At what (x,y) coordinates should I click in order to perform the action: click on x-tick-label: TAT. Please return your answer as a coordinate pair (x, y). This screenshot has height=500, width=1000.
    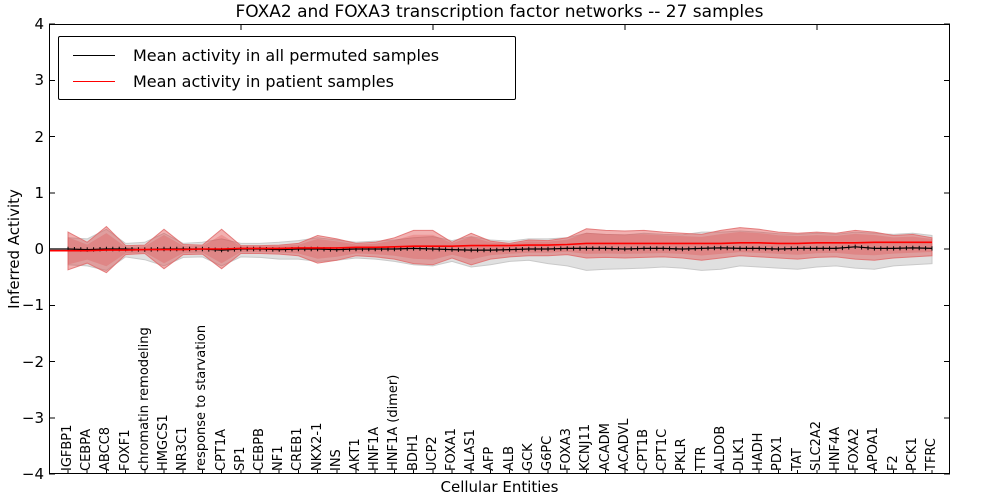
    Looking at the image, I should click on (797, 459).